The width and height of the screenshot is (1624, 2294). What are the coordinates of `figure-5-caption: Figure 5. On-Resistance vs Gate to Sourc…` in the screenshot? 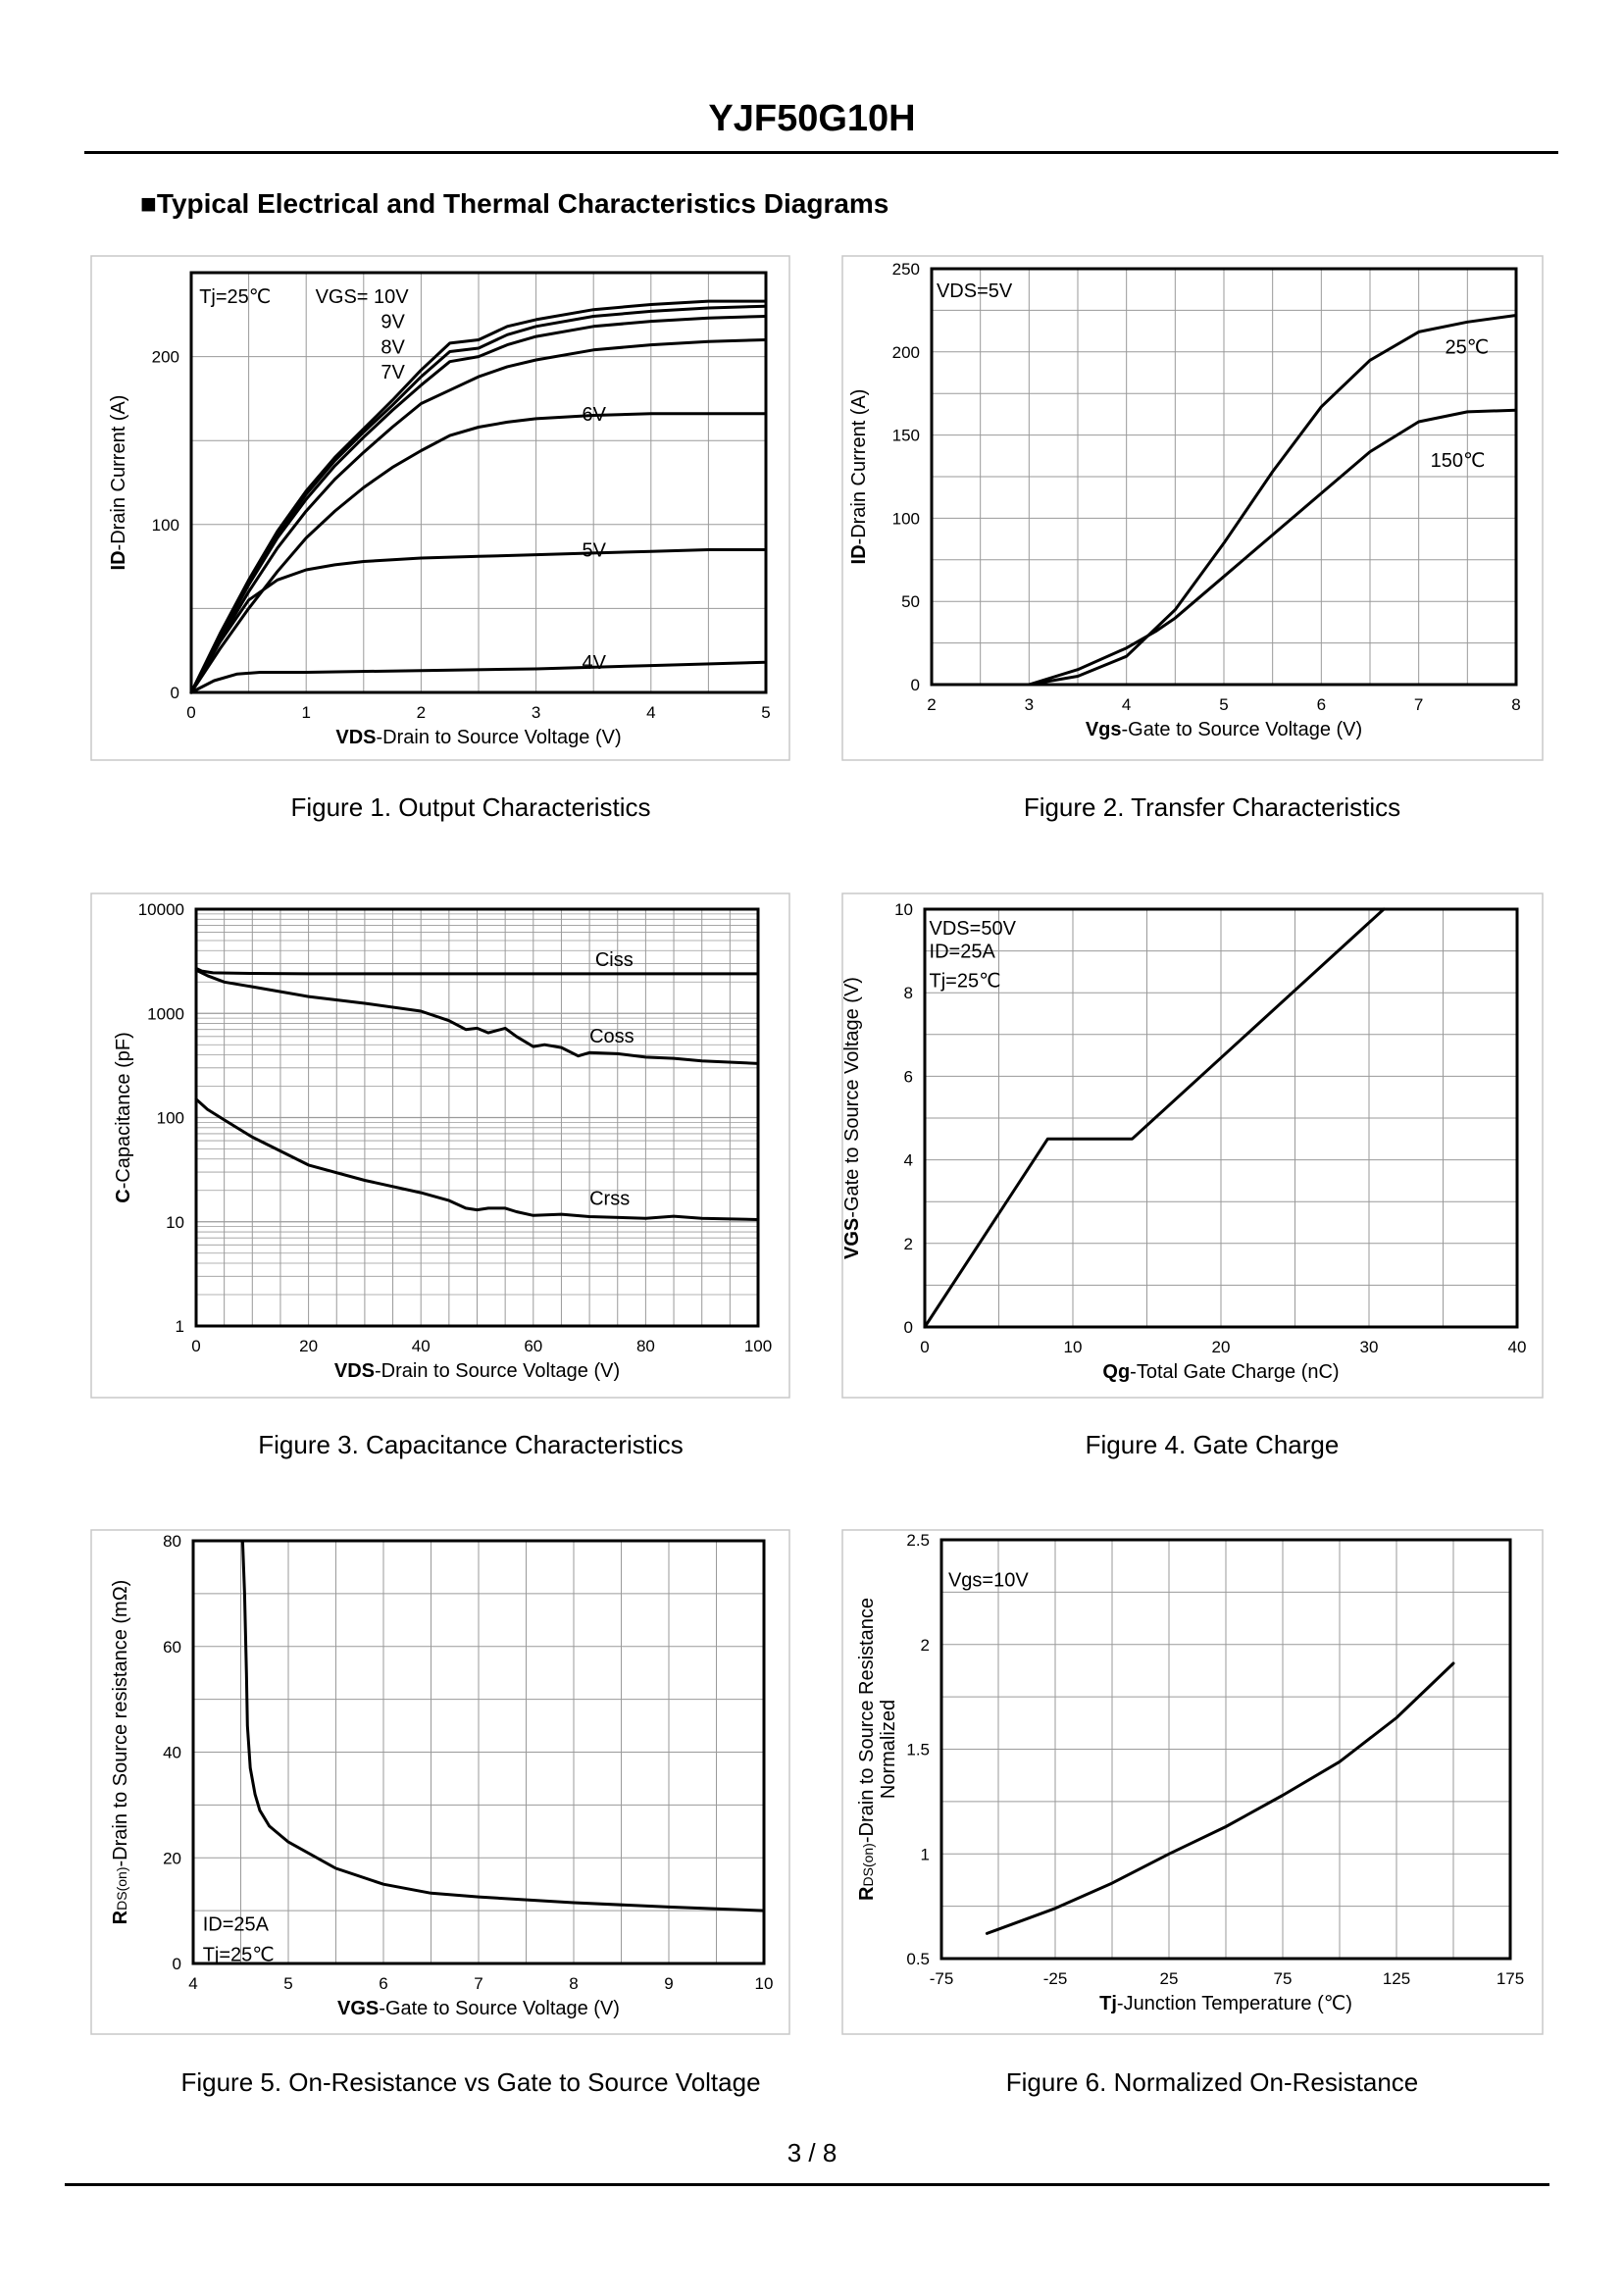 It's located at (470, 2082).